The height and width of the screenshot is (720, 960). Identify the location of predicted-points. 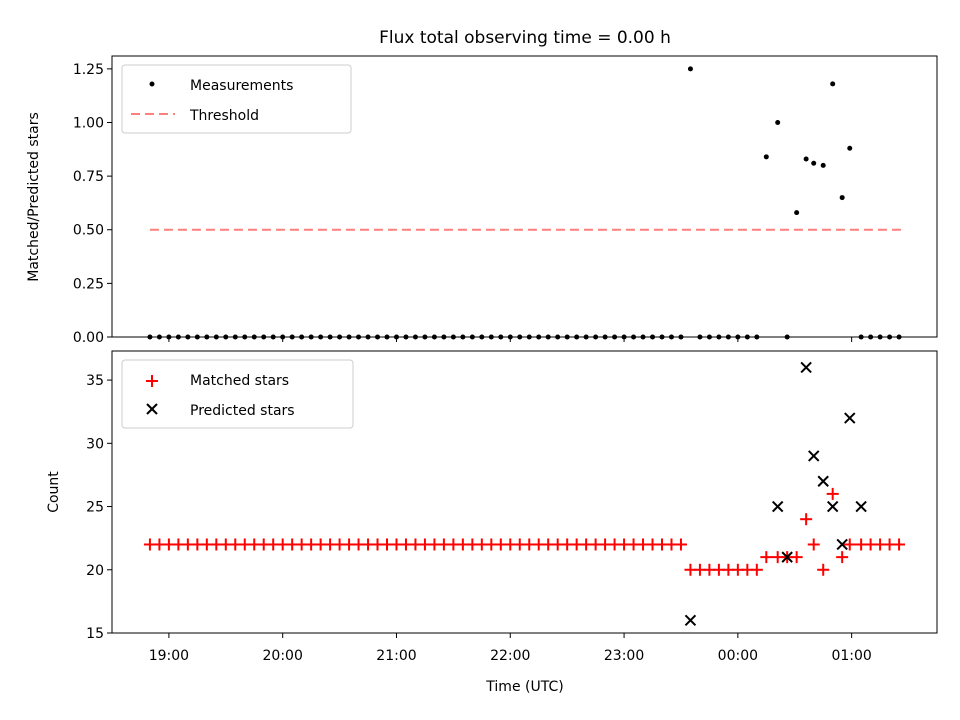
(775, 494).